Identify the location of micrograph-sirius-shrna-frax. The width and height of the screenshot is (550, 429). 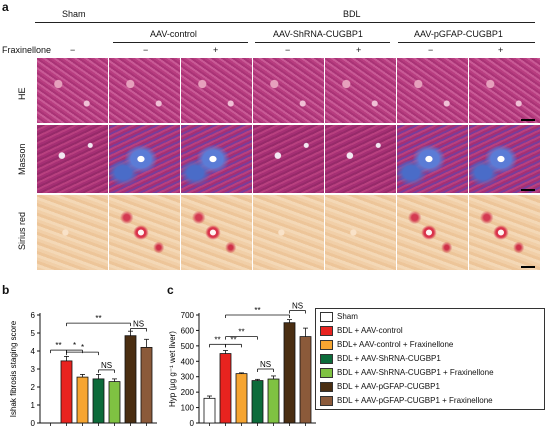
(360, 232).